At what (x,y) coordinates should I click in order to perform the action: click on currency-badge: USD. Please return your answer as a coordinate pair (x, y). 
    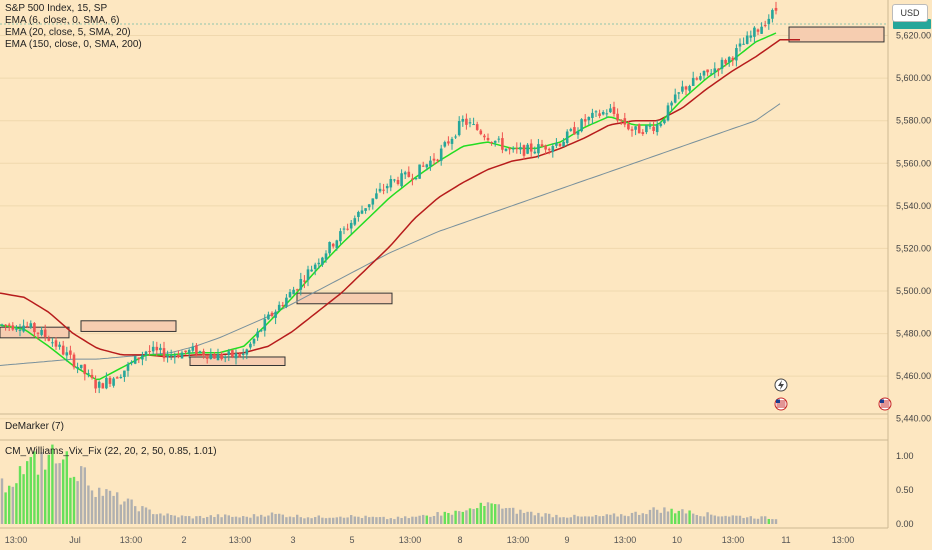
    Looking at the image, I should click on (910, 13).